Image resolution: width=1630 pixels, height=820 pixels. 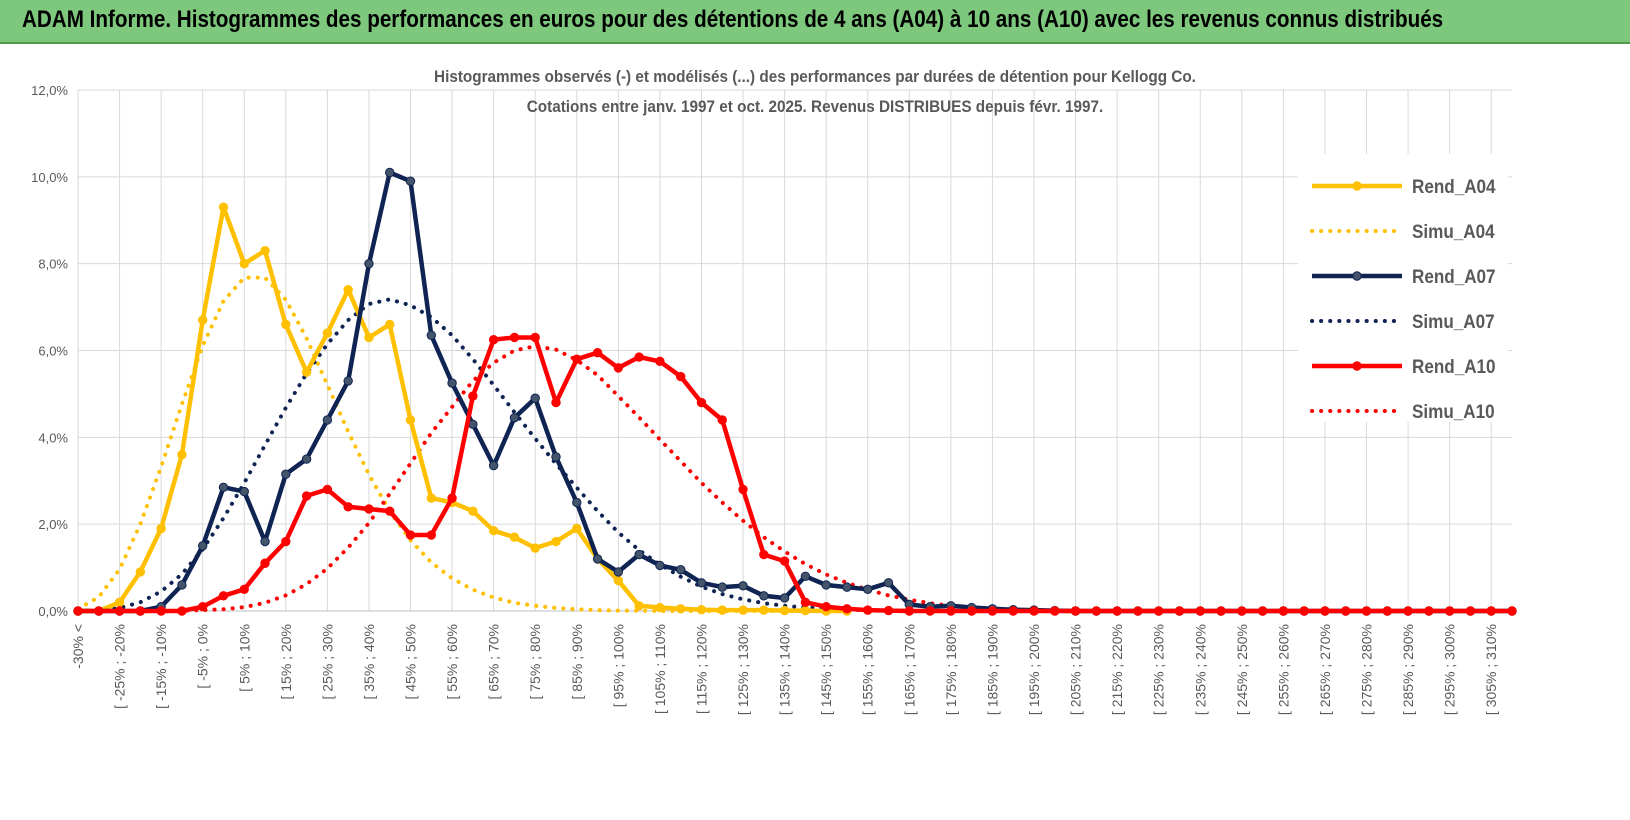 What do you see at coordinates (577, 662) in the screenshot?
I see `x-tick-label: [ 85% ; 90%` at bounding box center [577, 662].